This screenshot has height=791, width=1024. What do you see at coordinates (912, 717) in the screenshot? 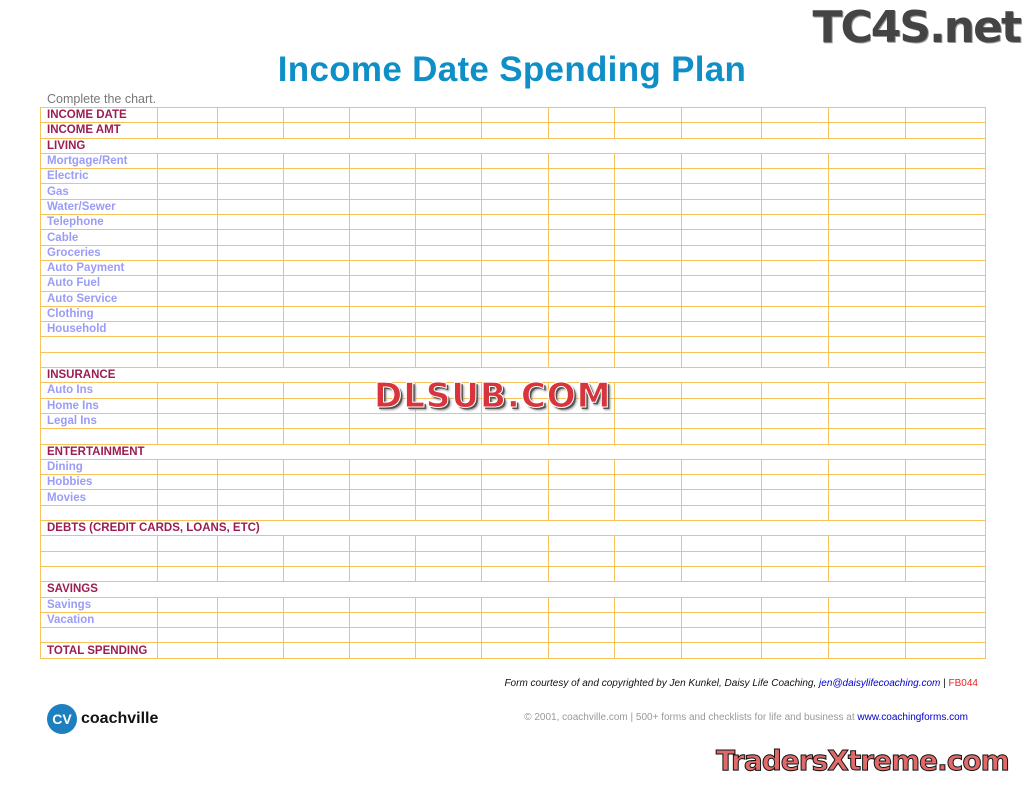
I see `site-link: www.coachingforms.com` at bounding box center [912, 717].